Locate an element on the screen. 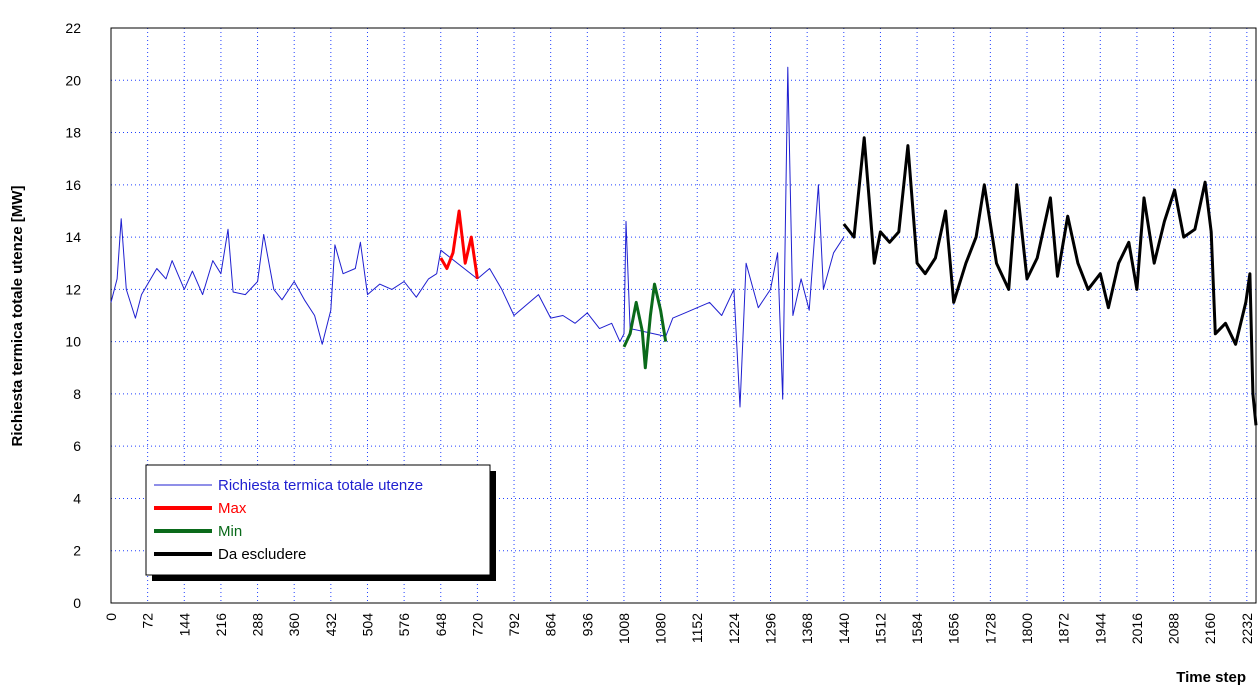 The width and height of the screenshot is (1258, 688). x-tick-label: 720 is located at coordinates (477, 625).